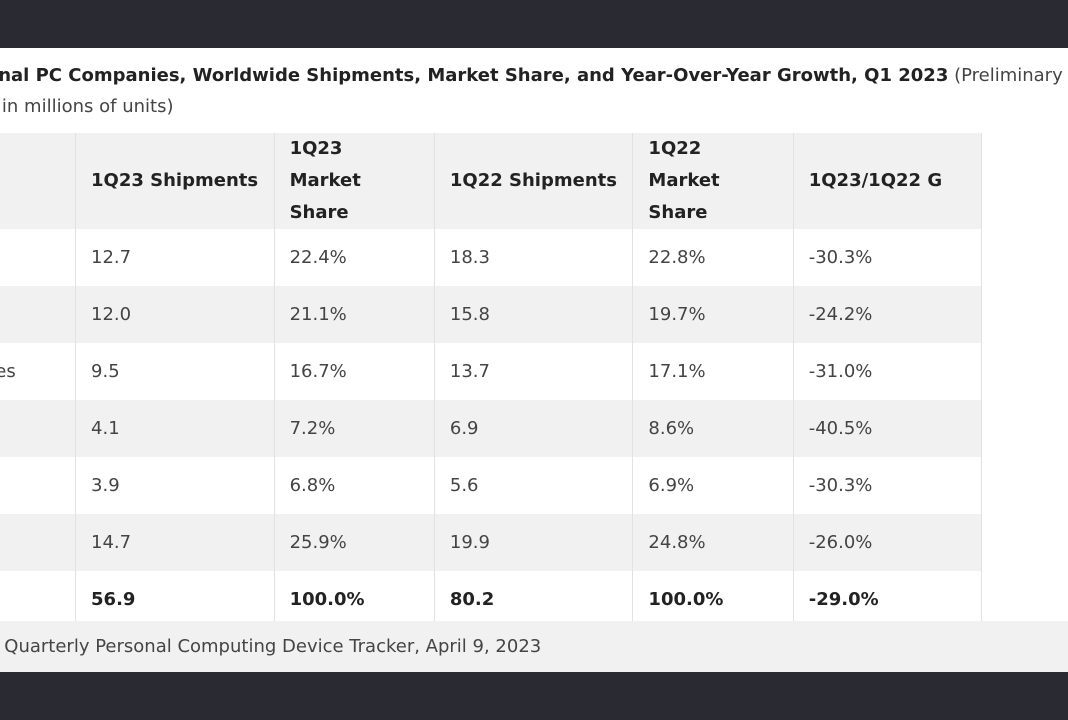  What do you see at coordinates (713, 542) in the screenshot?
I see `cell-1q22-share: 24.8%` at bounding box center [713, 542].